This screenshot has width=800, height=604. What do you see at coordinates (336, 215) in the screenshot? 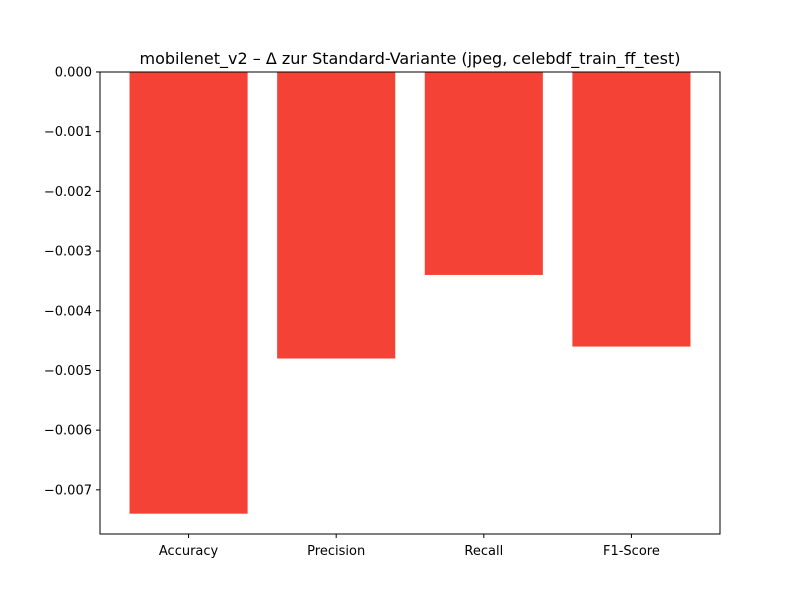
I see `bar-precision` at bounding box center [336, 215].